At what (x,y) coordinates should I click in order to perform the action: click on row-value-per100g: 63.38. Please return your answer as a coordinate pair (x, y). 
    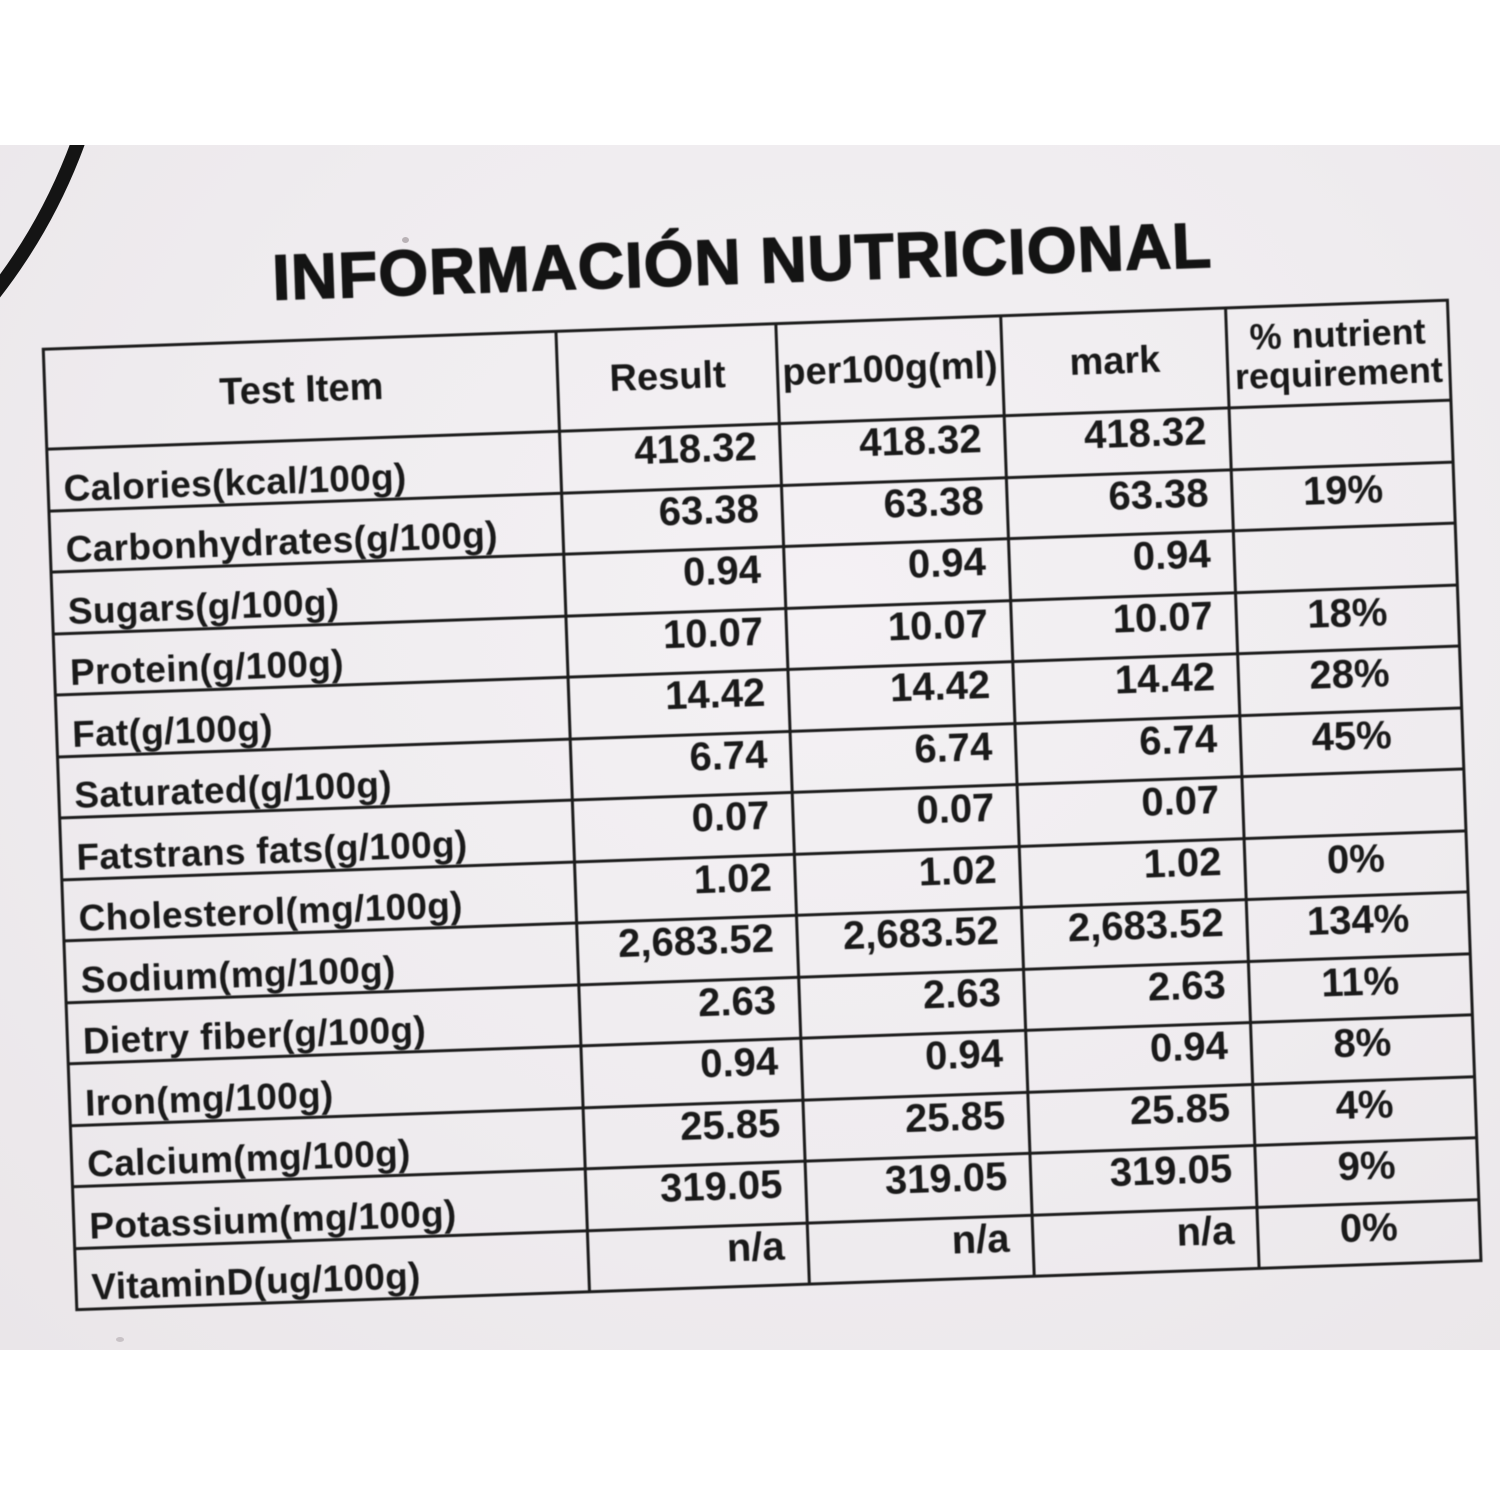
    Looking at the image, I should click on (895, 512).